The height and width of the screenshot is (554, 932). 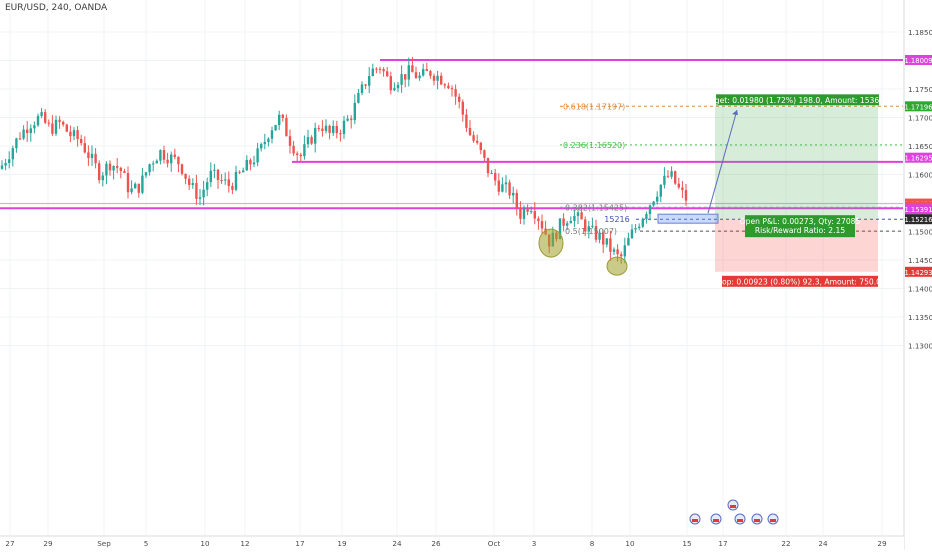 I want to click on pnl-box, so click(x=800, y=226).